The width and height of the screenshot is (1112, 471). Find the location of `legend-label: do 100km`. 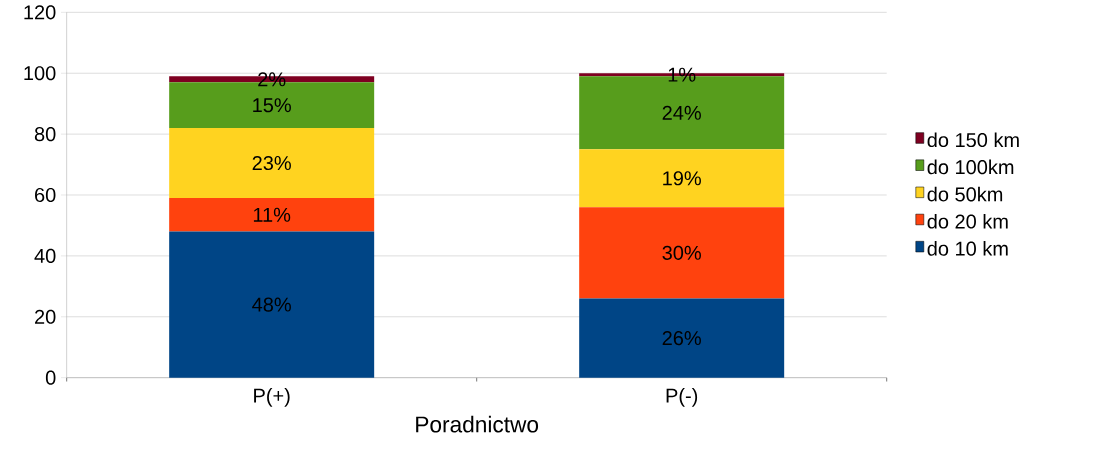

legend-label: do 100km is located at coordinates (970, 167).